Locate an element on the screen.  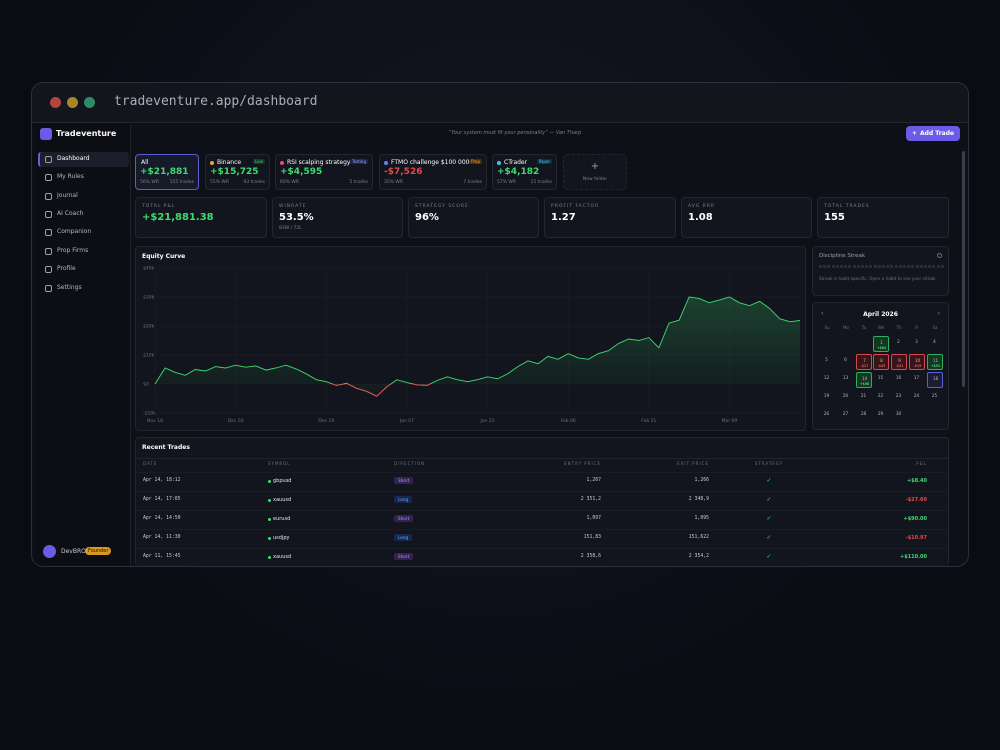
day-number: 21 is located at coordinates (863, 395).